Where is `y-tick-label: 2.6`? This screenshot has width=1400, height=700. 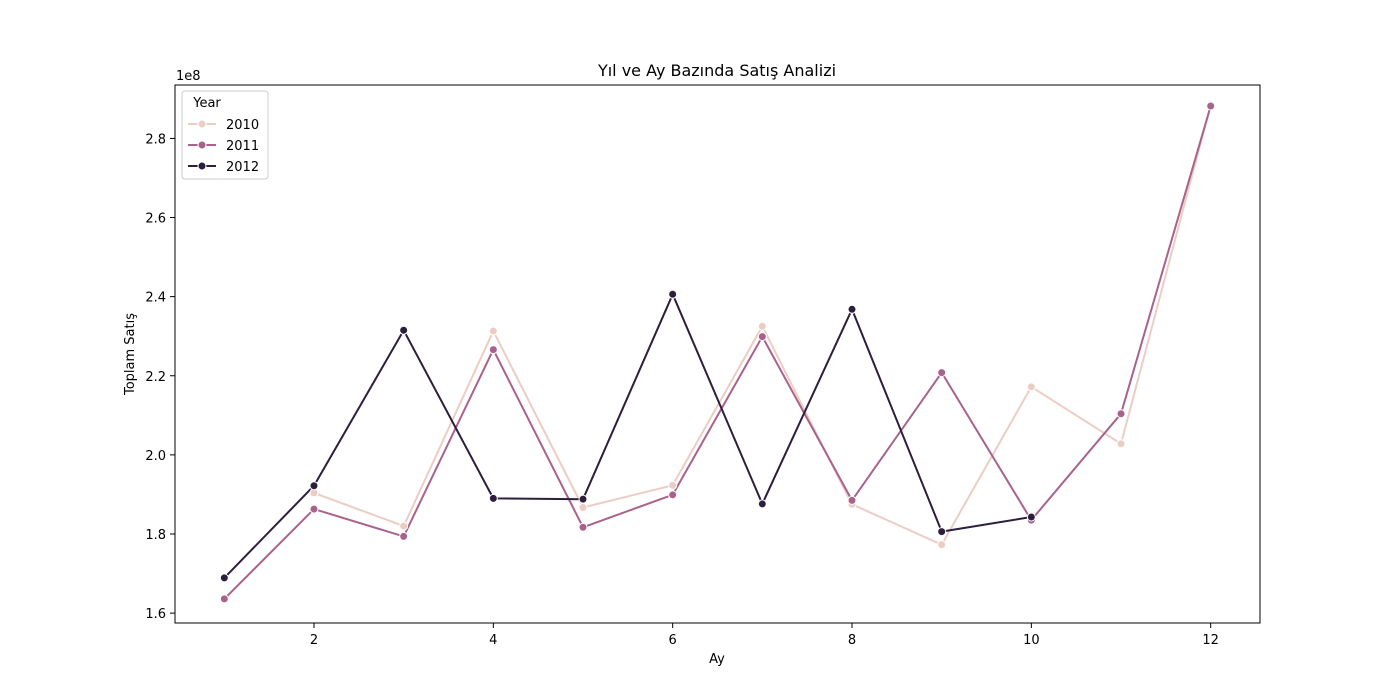 y-tick-label: 2.6 is located at coordinates (155, 219).